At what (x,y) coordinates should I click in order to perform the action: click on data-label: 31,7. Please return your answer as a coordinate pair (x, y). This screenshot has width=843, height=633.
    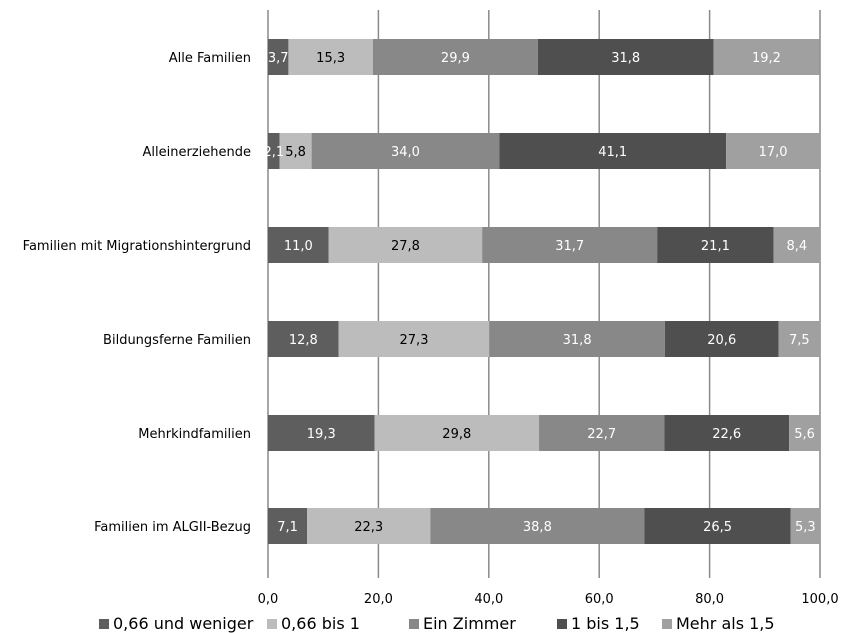
    Looking at the image, I should click on (569, 246).